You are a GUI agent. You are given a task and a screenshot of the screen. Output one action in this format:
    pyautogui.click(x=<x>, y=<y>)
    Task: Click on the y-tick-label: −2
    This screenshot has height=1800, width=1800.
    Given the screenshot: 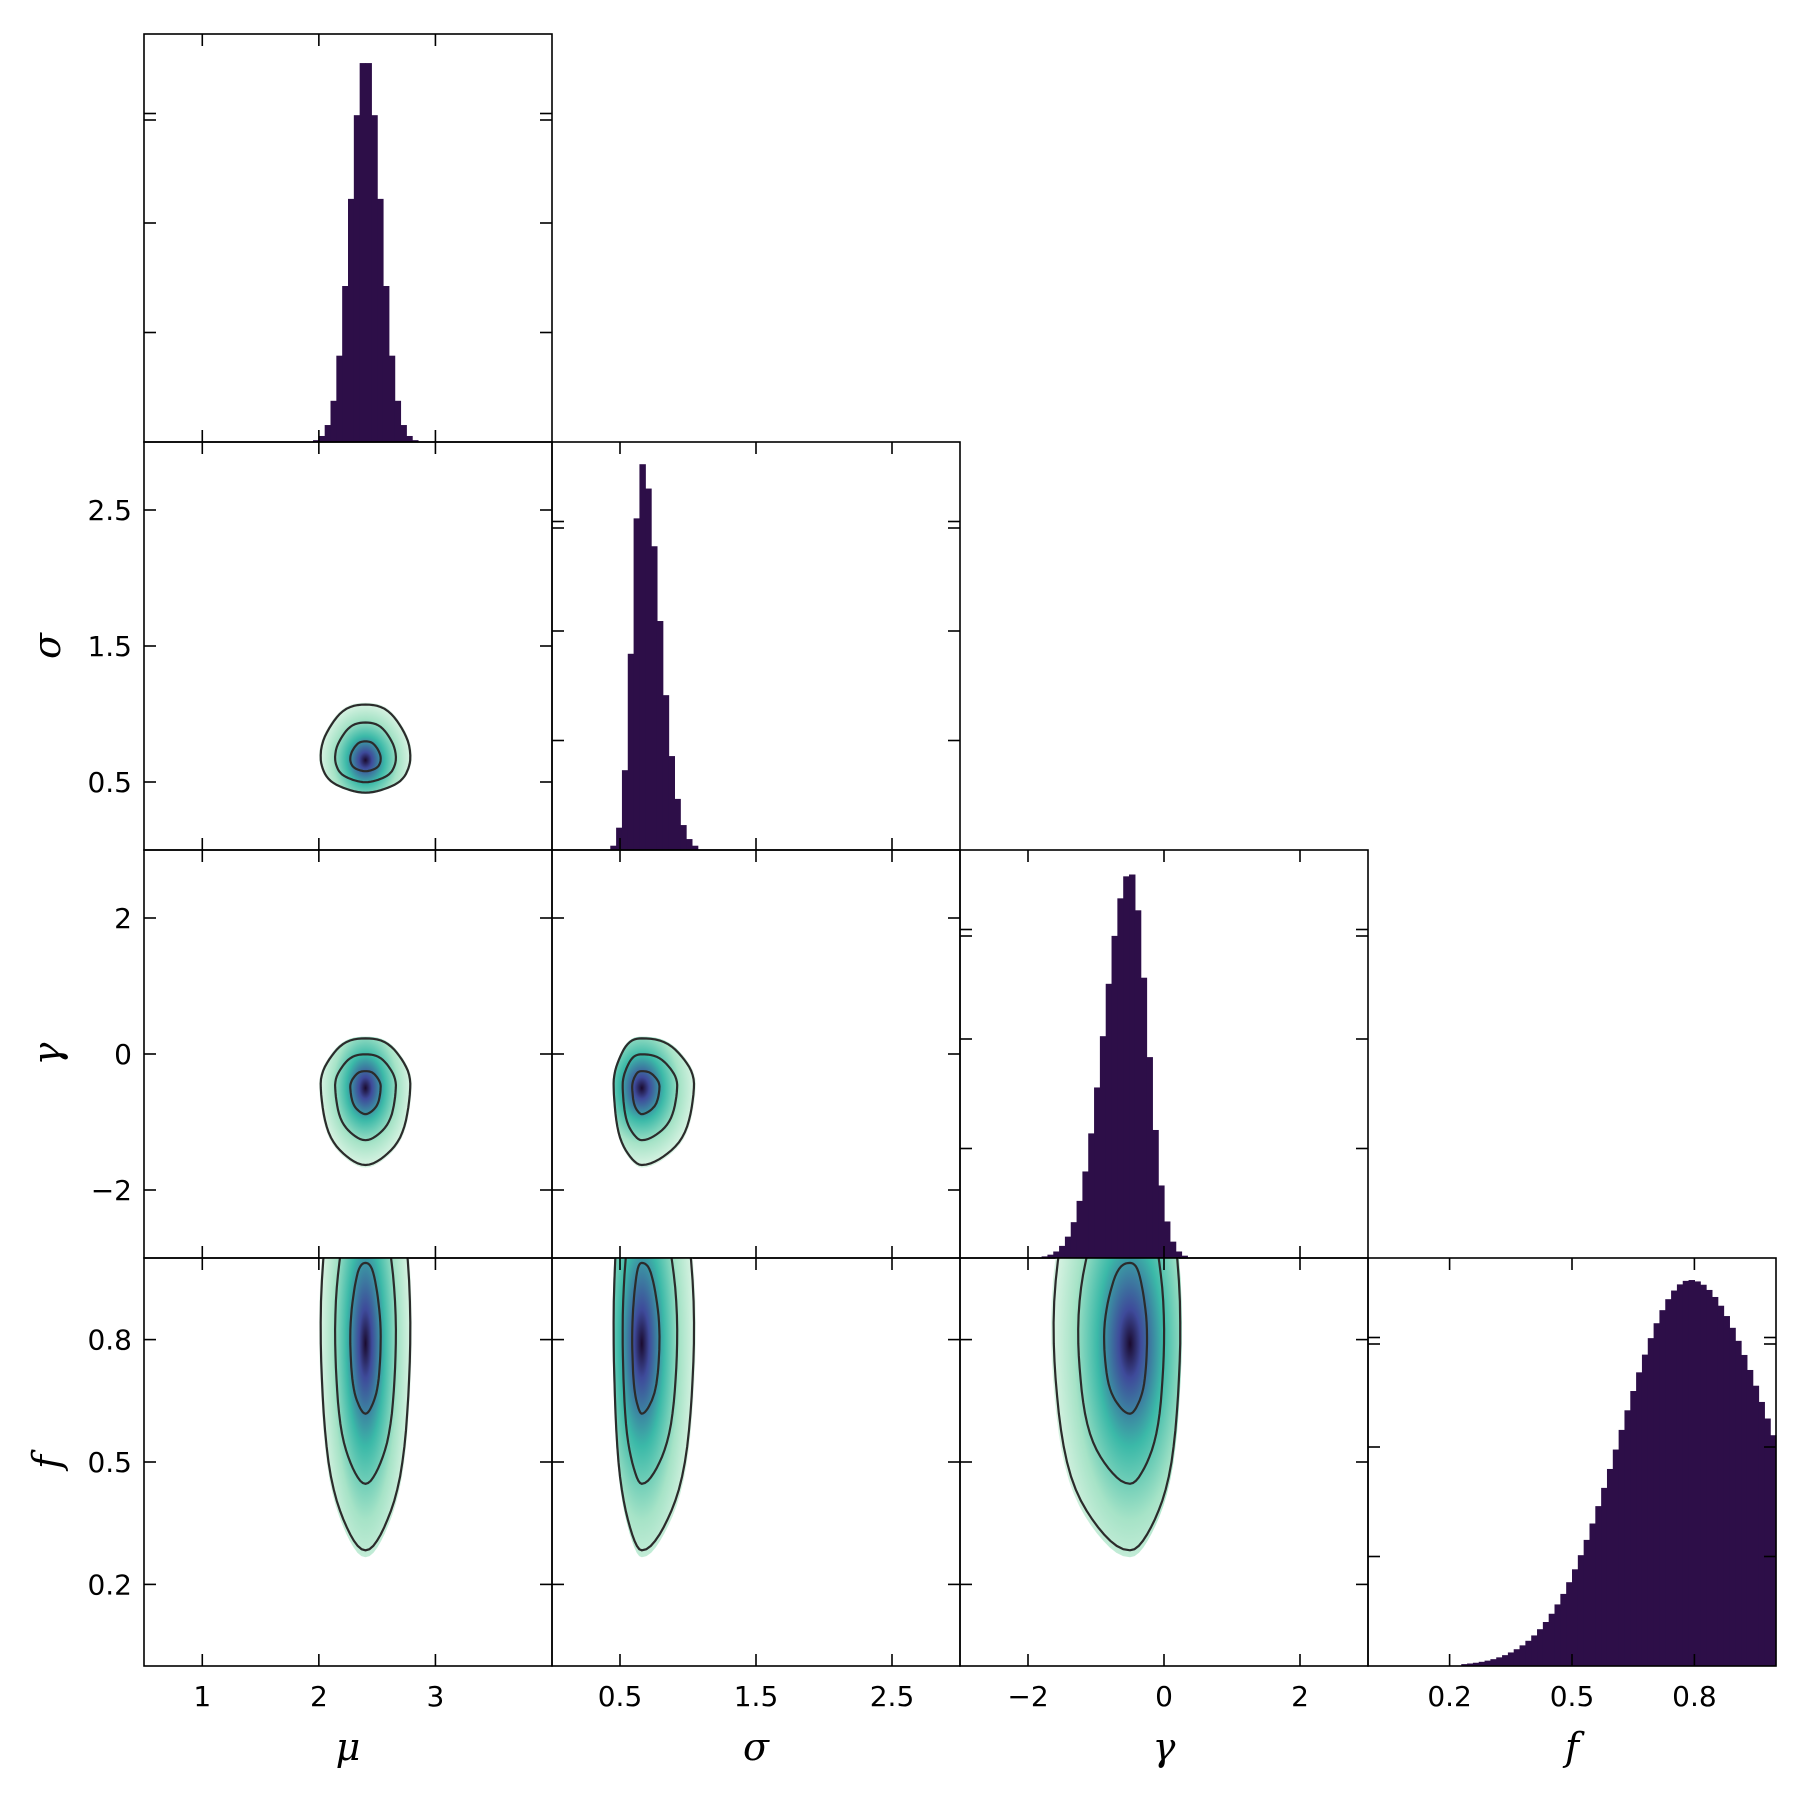 What is the action you would take?
    pyautogui.click(x=111, y=1190)
    